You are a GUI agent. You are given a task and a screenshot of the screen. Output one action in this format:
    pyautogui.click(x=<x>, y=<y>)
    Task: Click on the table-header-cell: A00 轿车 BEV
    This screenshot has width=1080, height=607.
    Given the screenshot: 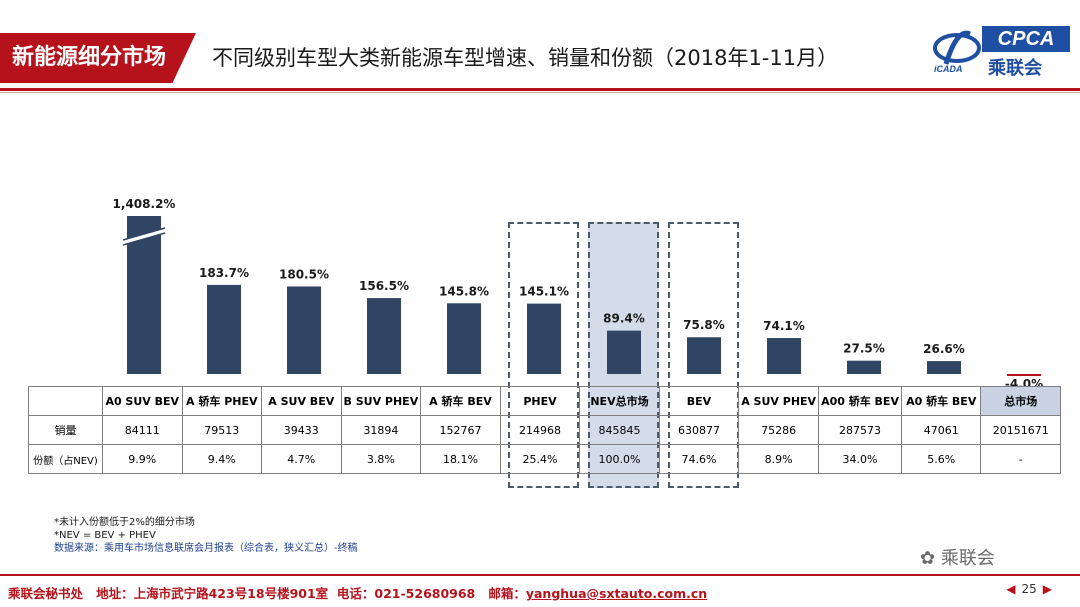 What is the action you would take?
    pyautogui.click(x=860, y=401)
    